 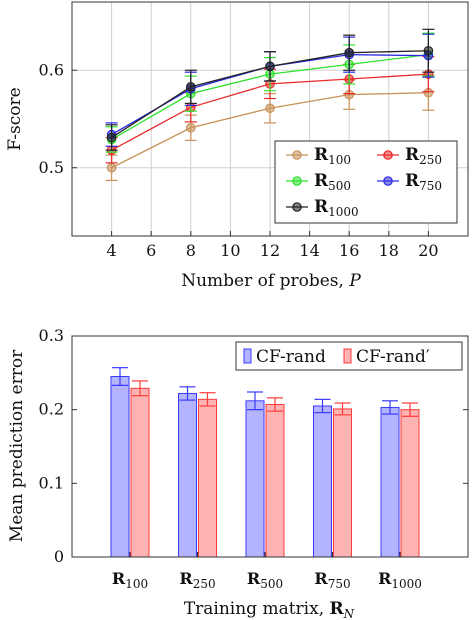 What do you see at coordinates (17, 445) in the screenshot?
I see `error-y-axis-label: Mean prediction error` at bounding box center [17, 445].